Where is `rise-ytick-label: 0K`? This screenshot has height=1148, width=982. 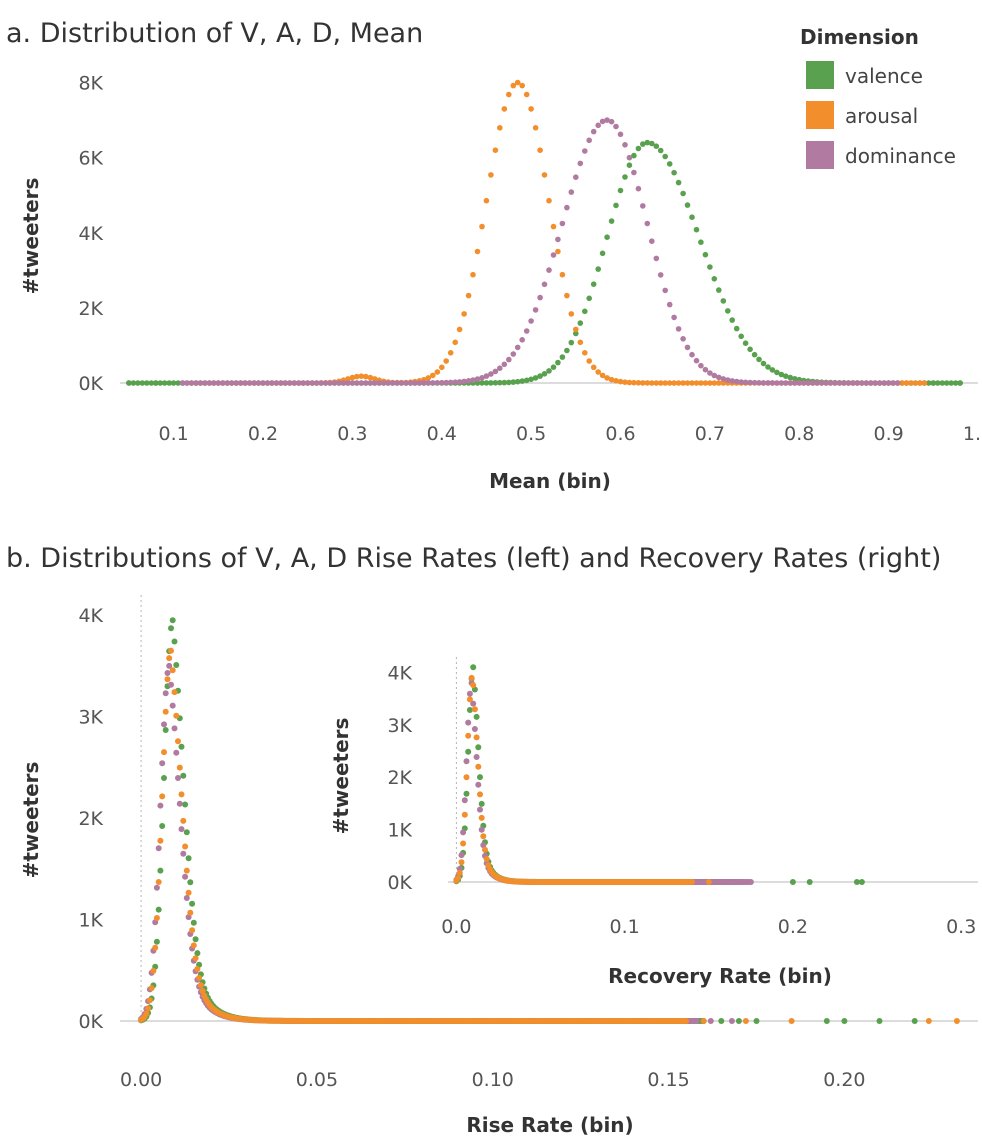 rise-ytick-label: 0K is located at coordinates (90, 1022).